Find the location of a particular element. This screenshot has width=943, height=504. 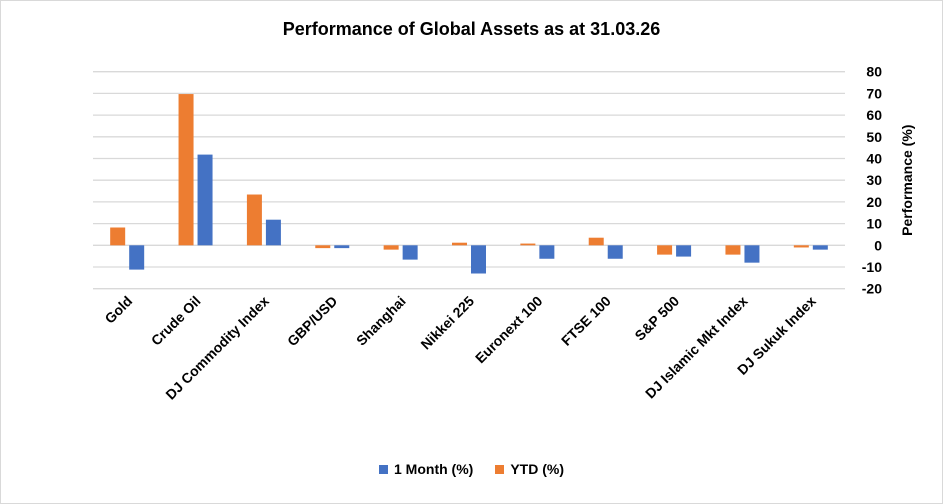

x-tick-label: Euronext 100 is located at coordinates (509, 330).